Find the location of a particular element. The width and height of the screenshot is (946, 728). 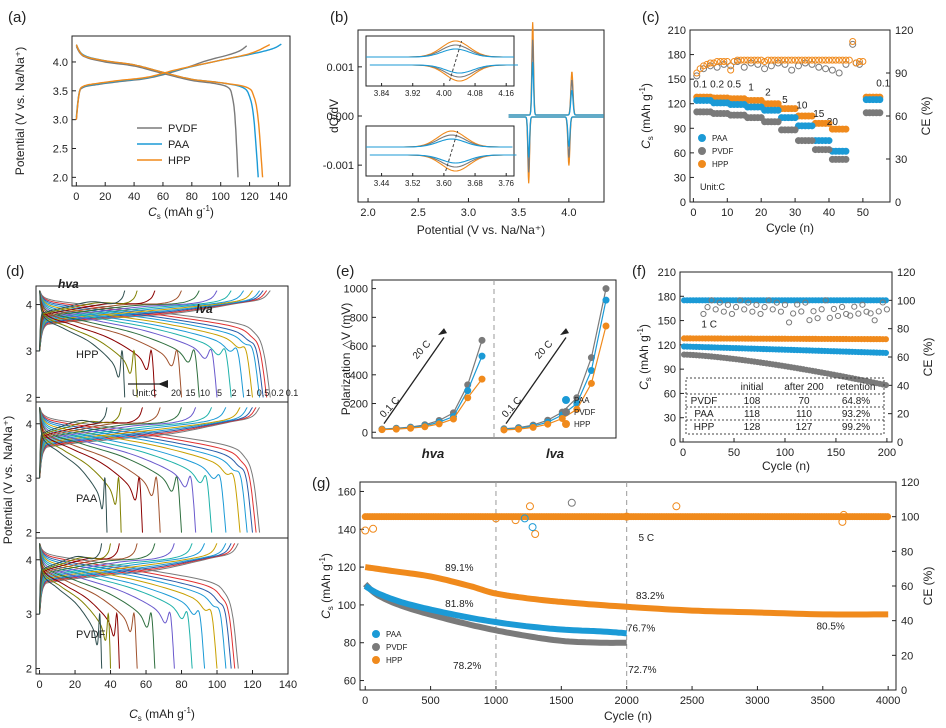

panel-c-legend-text: PAA is located at coordinates (720, 138).